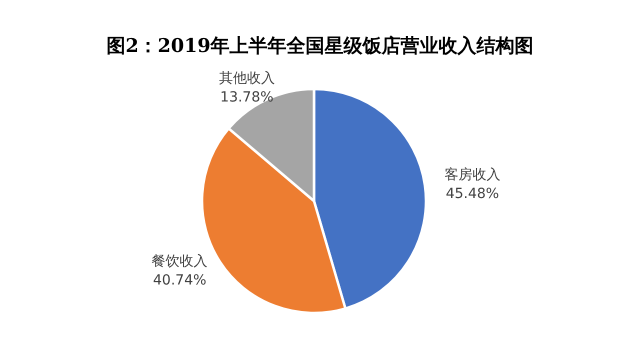  What do you see at coordinates (247, 98) in the screenshot?
I see `data-label: 13.78%` at bounding box center [247, 98].